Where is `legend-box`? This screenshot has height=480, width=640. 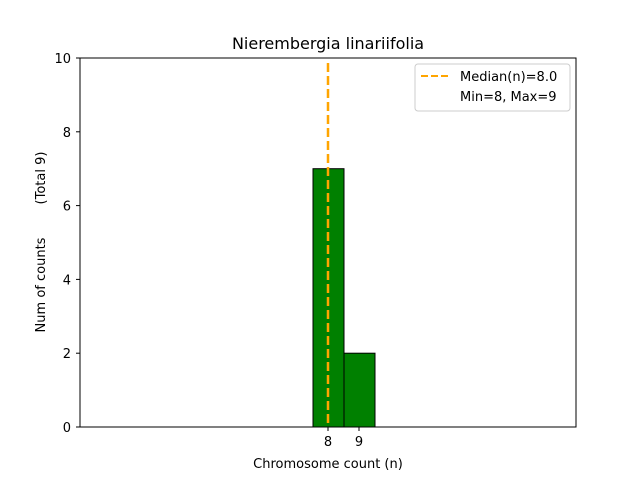
legend-box is located at coordinates (492, 87).